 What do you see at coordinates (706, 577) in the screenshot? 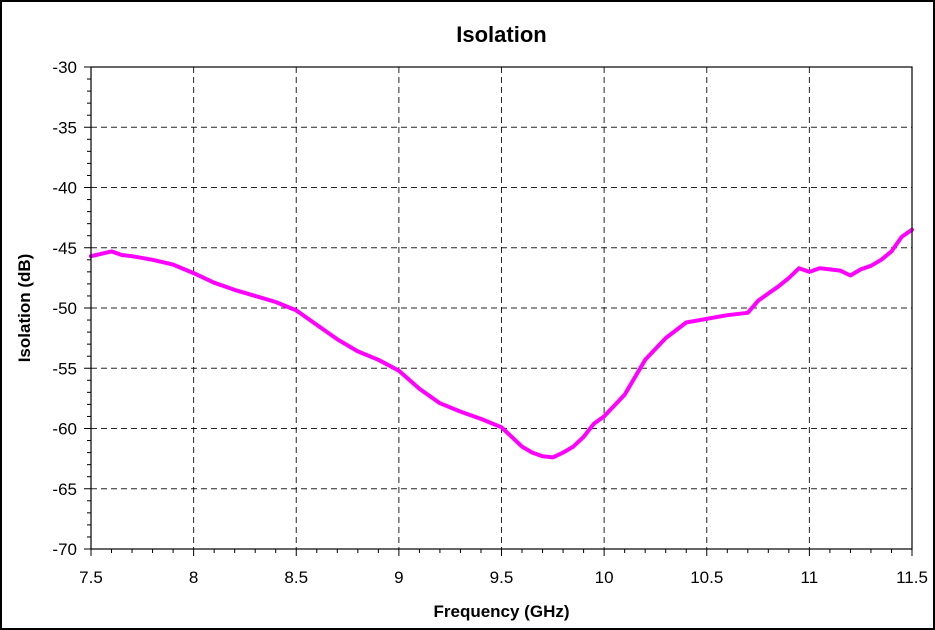
I see `x-tick-label: 10.5` at bounding box center [706, 577].